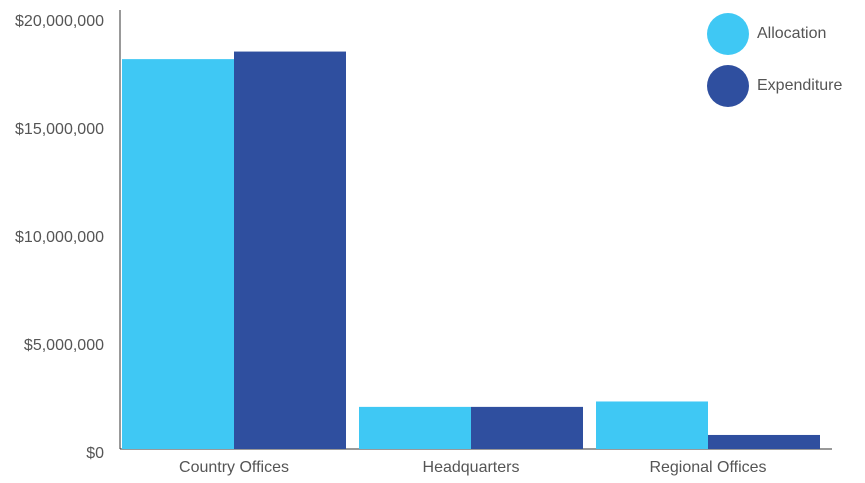  What do you see at coordinates (59, 237) in the screenshot?
I see `y-tick-label: $10,000,000` at bounding box center [59, 237].